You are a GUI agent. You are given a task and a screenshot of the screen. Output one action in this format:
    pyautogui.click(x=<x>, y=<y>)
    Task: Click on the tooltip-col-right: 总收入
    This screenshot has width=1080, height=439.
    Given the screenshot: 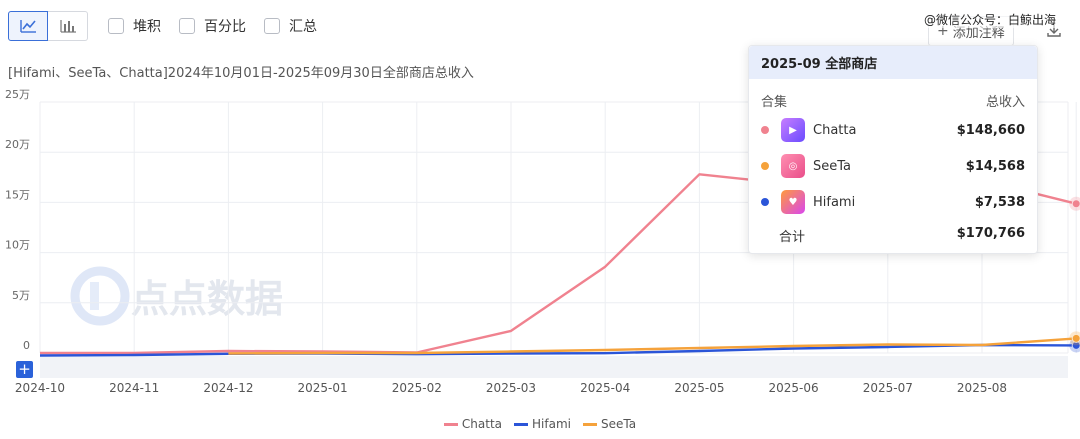 What is the action you would take?
    pyautogui.click(x=1005, y=102)
    